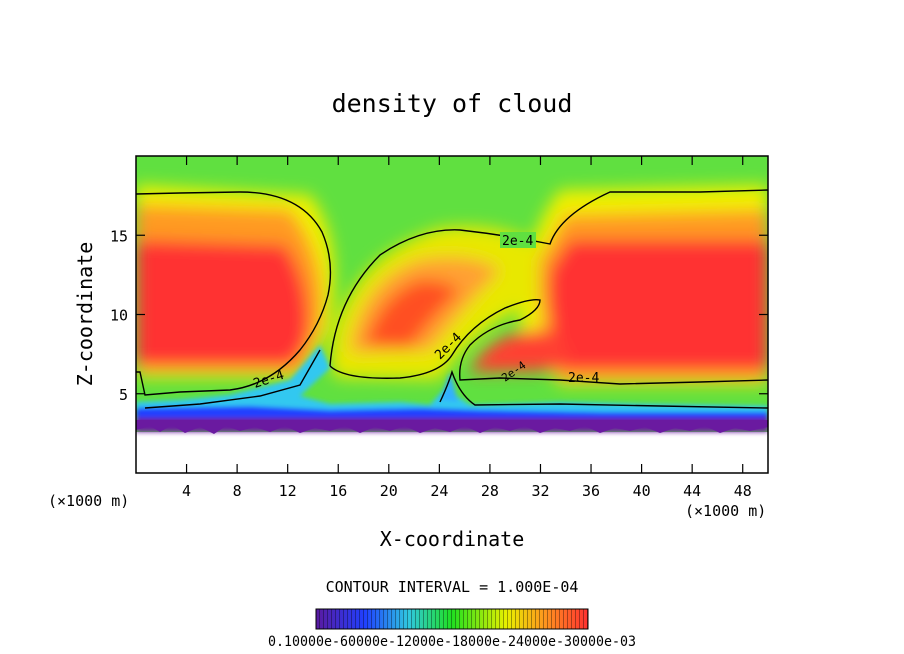  I want to click on x-tick-label: 44, so click(692, 491).